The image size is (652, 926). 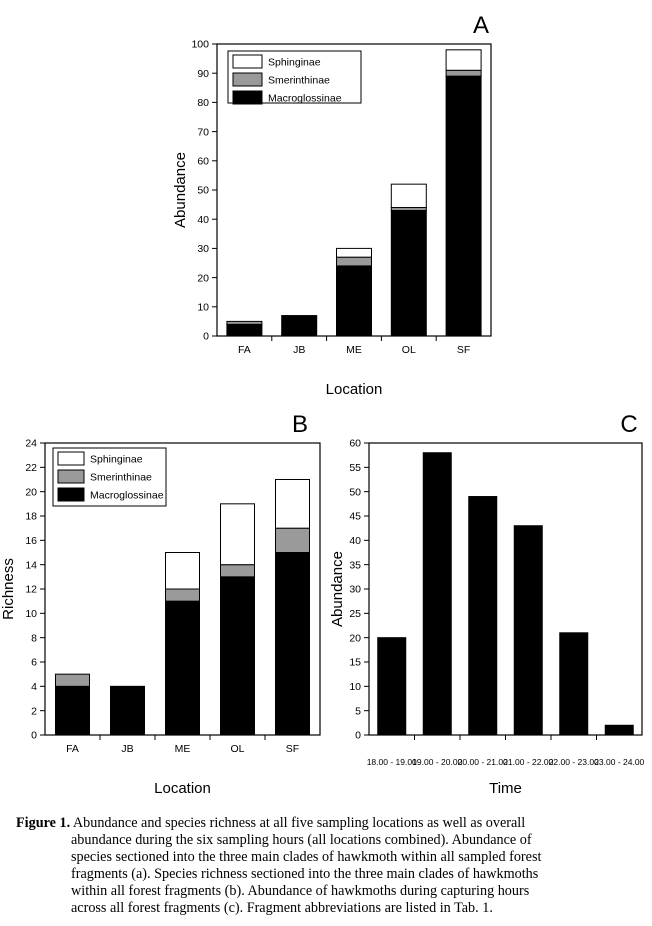 What do you see at coordinates (121, 478) in the screenshot?
I see `chart-b-legend-label-smerinthinae: Smerinthinae` at bounding box center [121, 478].